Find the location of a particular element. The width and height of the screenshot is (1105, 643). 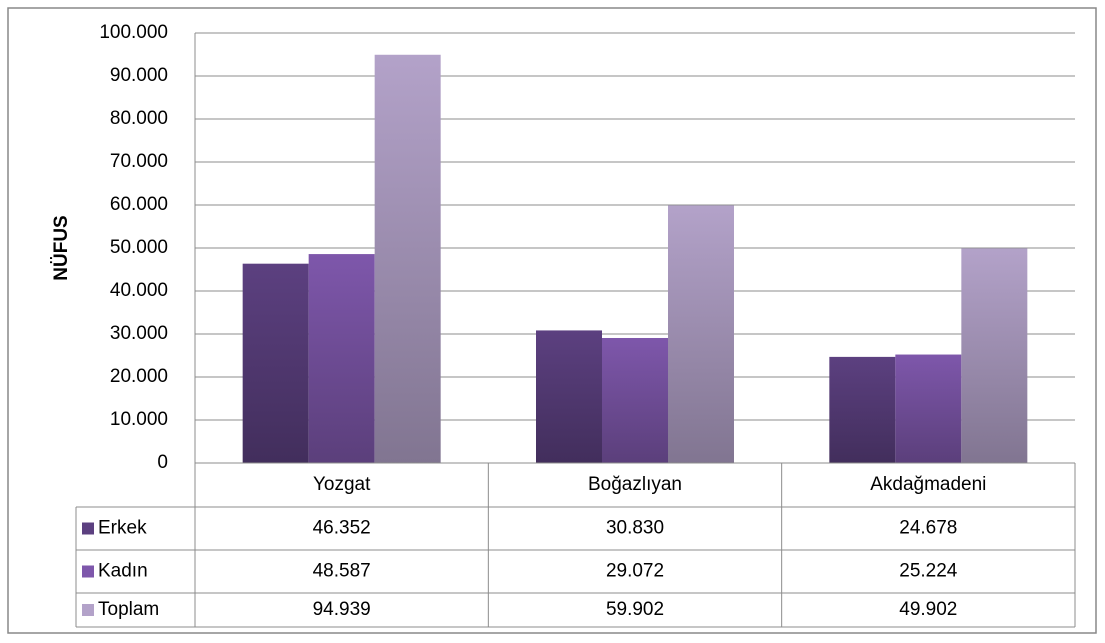

table-value: 49.902 is located at coordinates (928, 609).